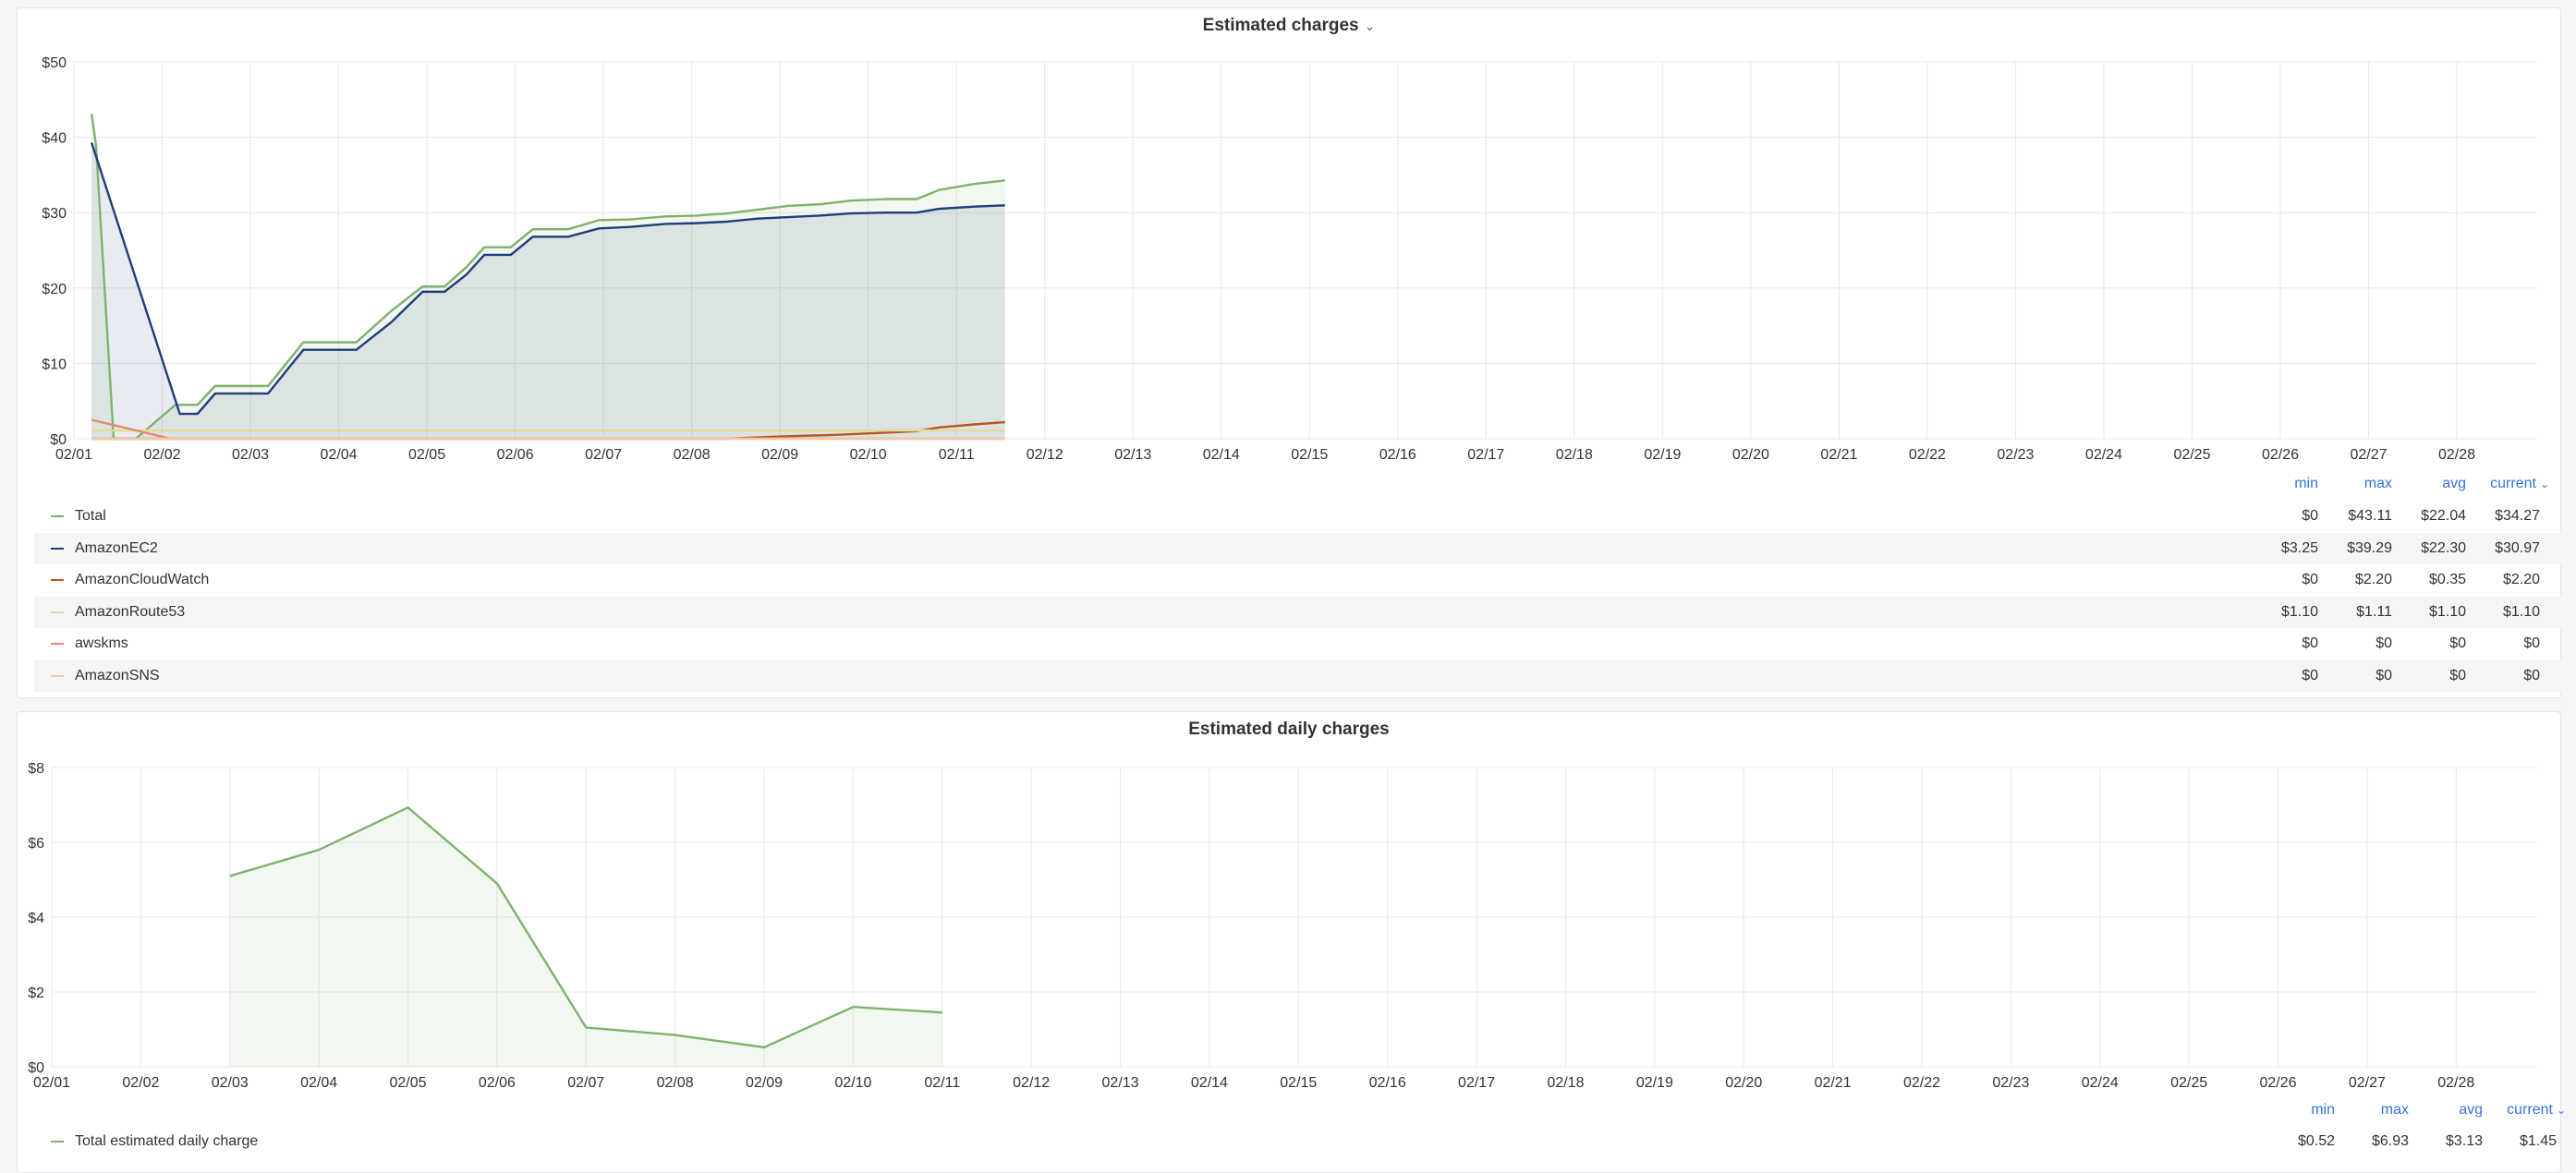 This screenshot has height=1173, width=2576. Describe the element at coordinates (764, 1083) in the screenshot. I see `x-tick-label: 02/09` at that location.